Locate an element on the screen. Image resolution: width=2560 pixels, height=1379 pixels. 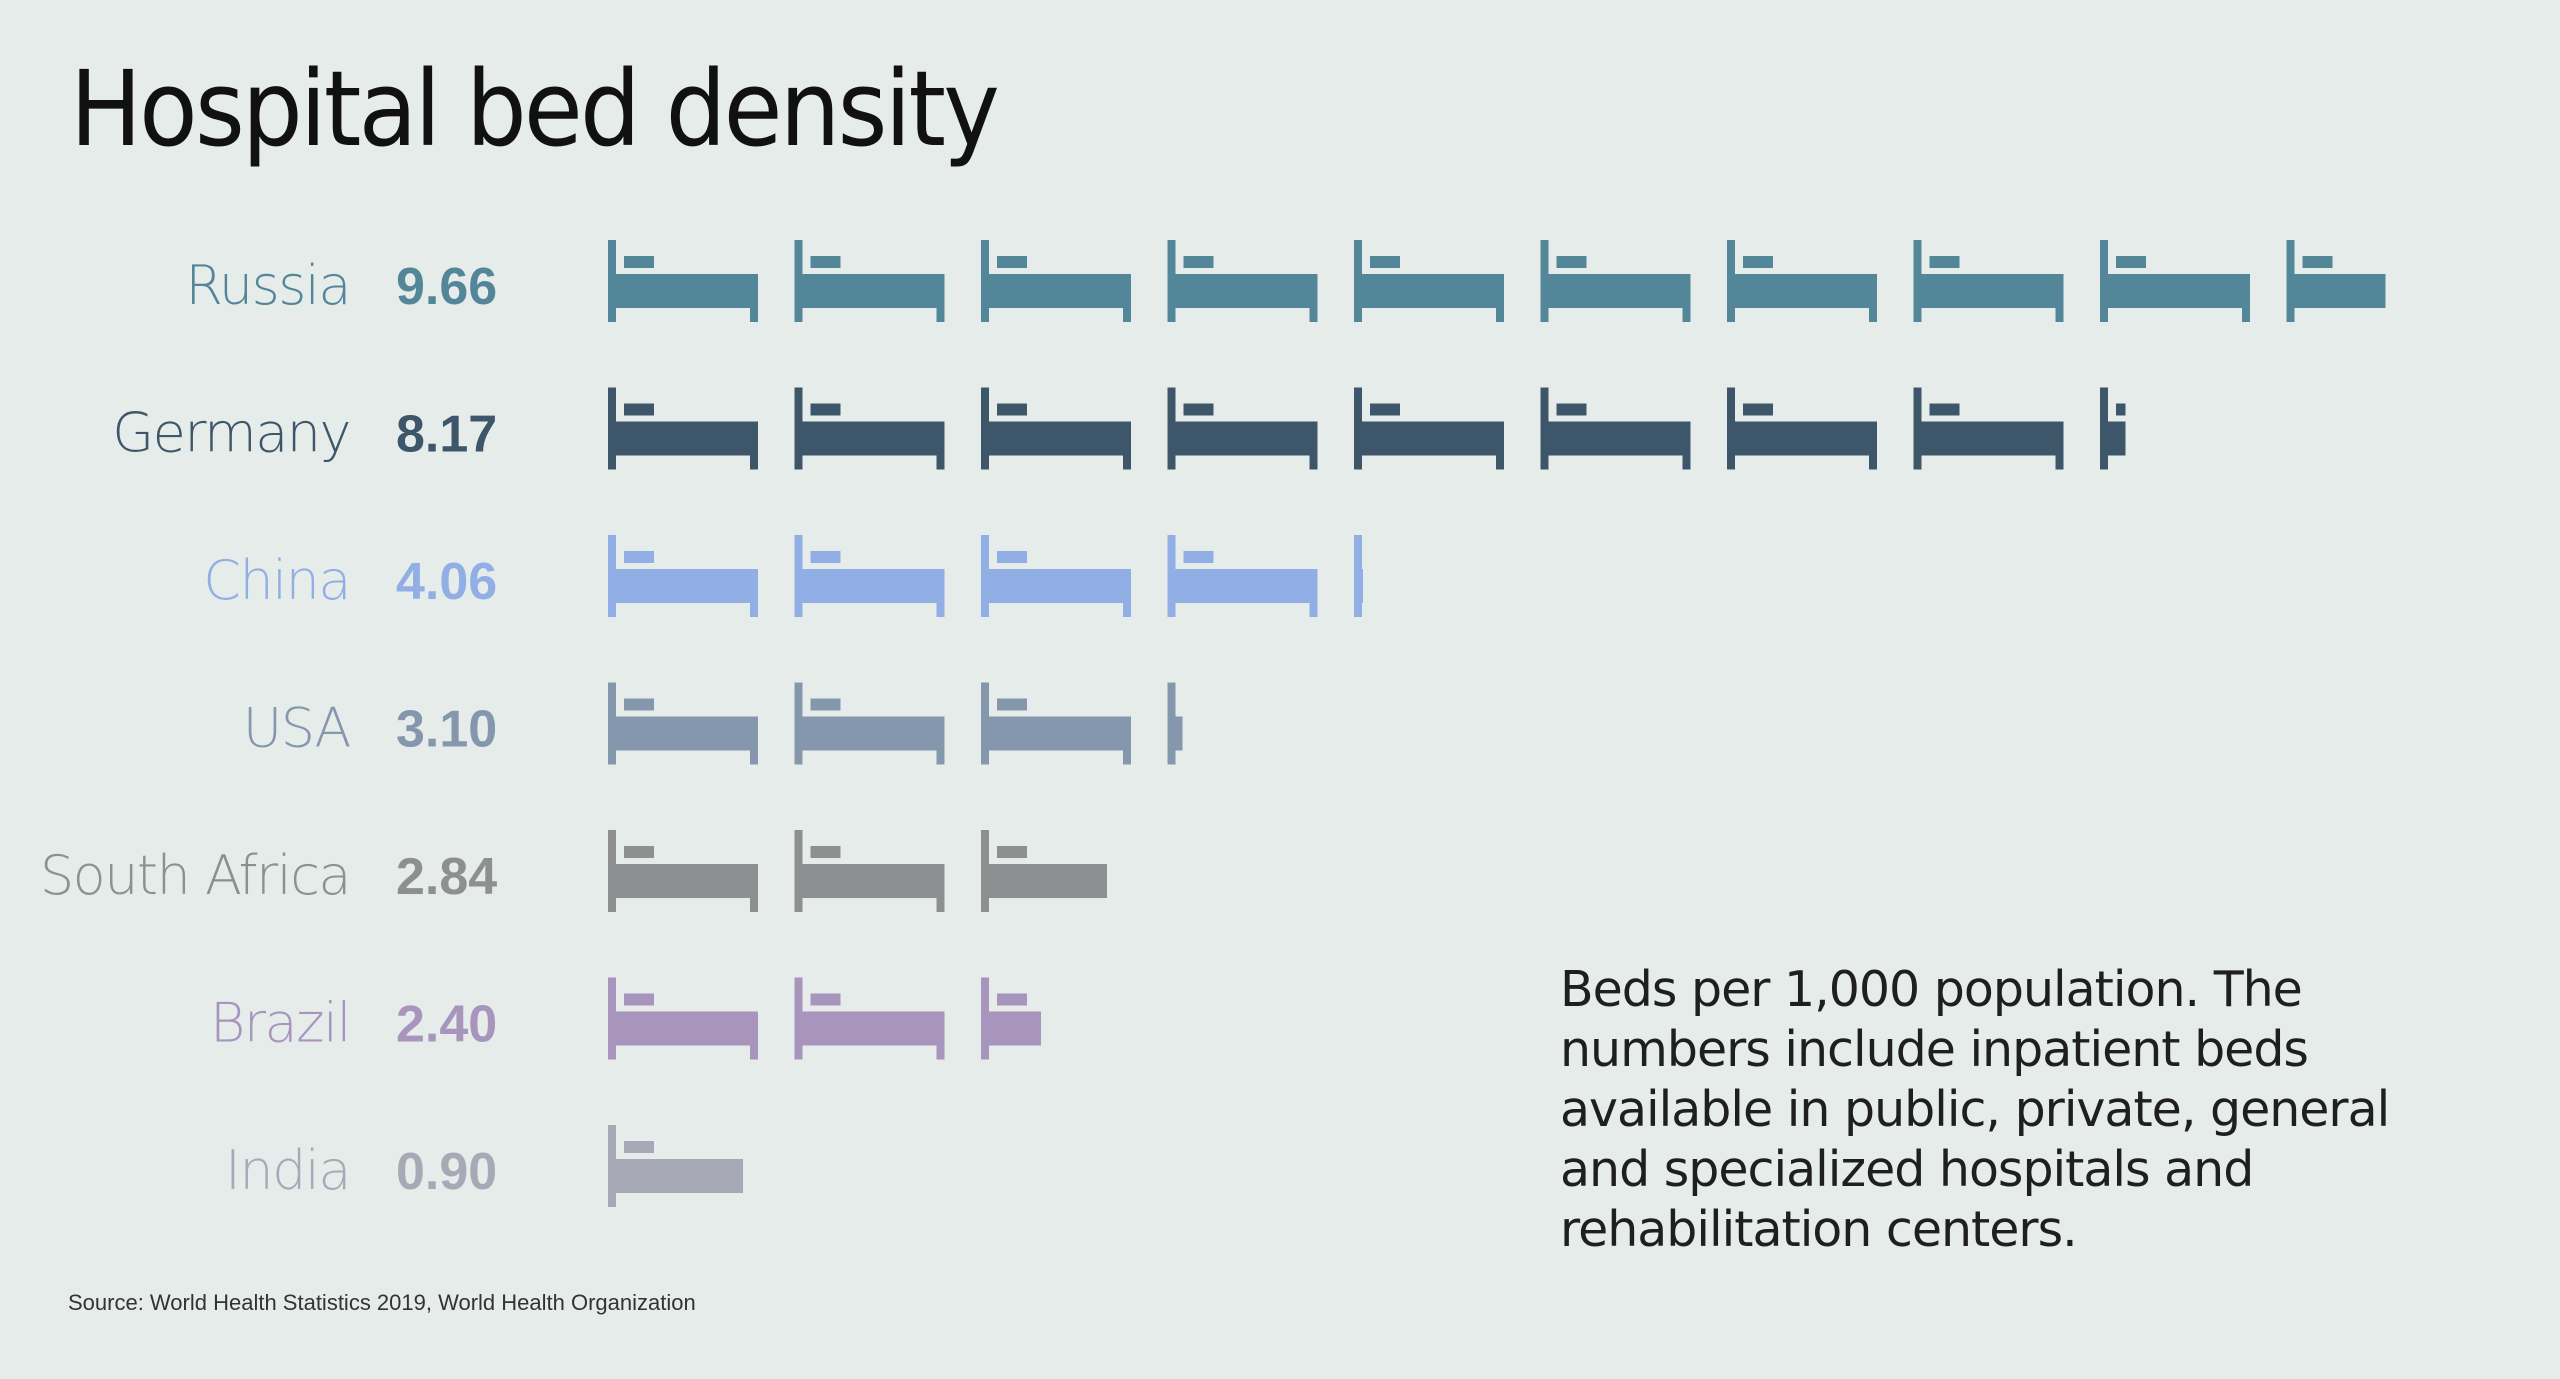
value-label: 3.10 is located at coordinates (446, 730).